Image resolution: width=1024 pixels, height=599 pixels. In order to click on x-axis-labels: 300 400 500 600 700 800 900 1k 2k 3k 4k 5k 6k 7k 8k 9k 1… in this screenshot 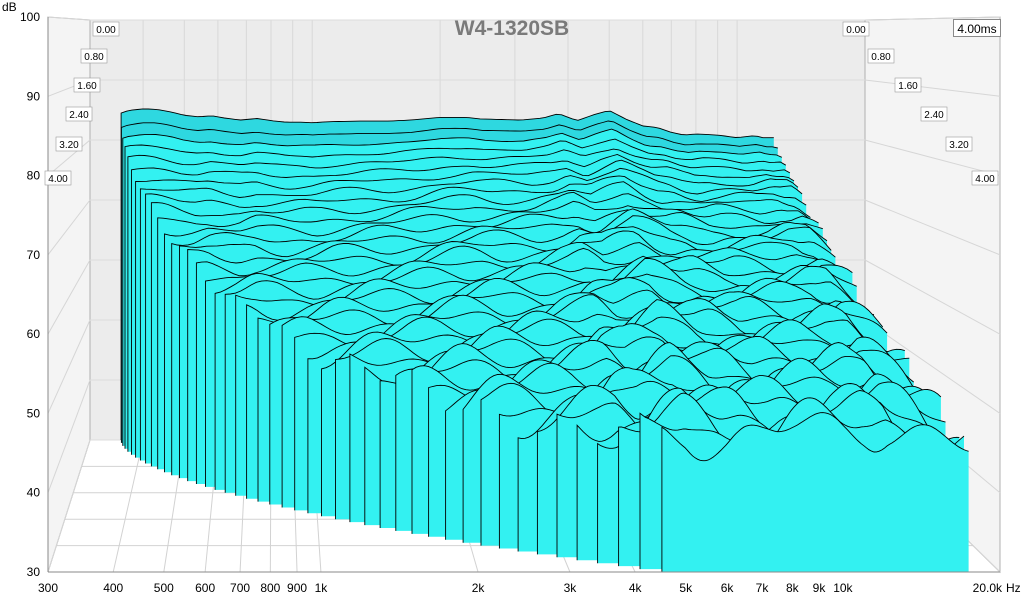, I will do `click(520, 588)`.